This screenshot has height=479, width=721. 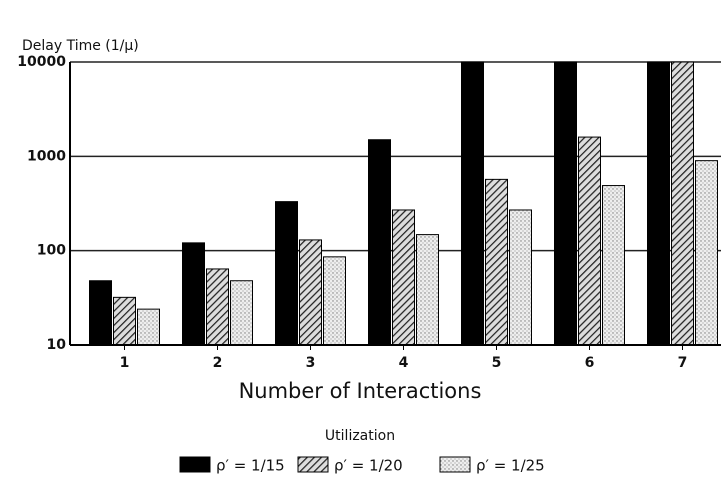 What do you see at coordinates (311, 363) in the screenshot?
I see `x-tick-label: 3` at bounding box center [311, 363].